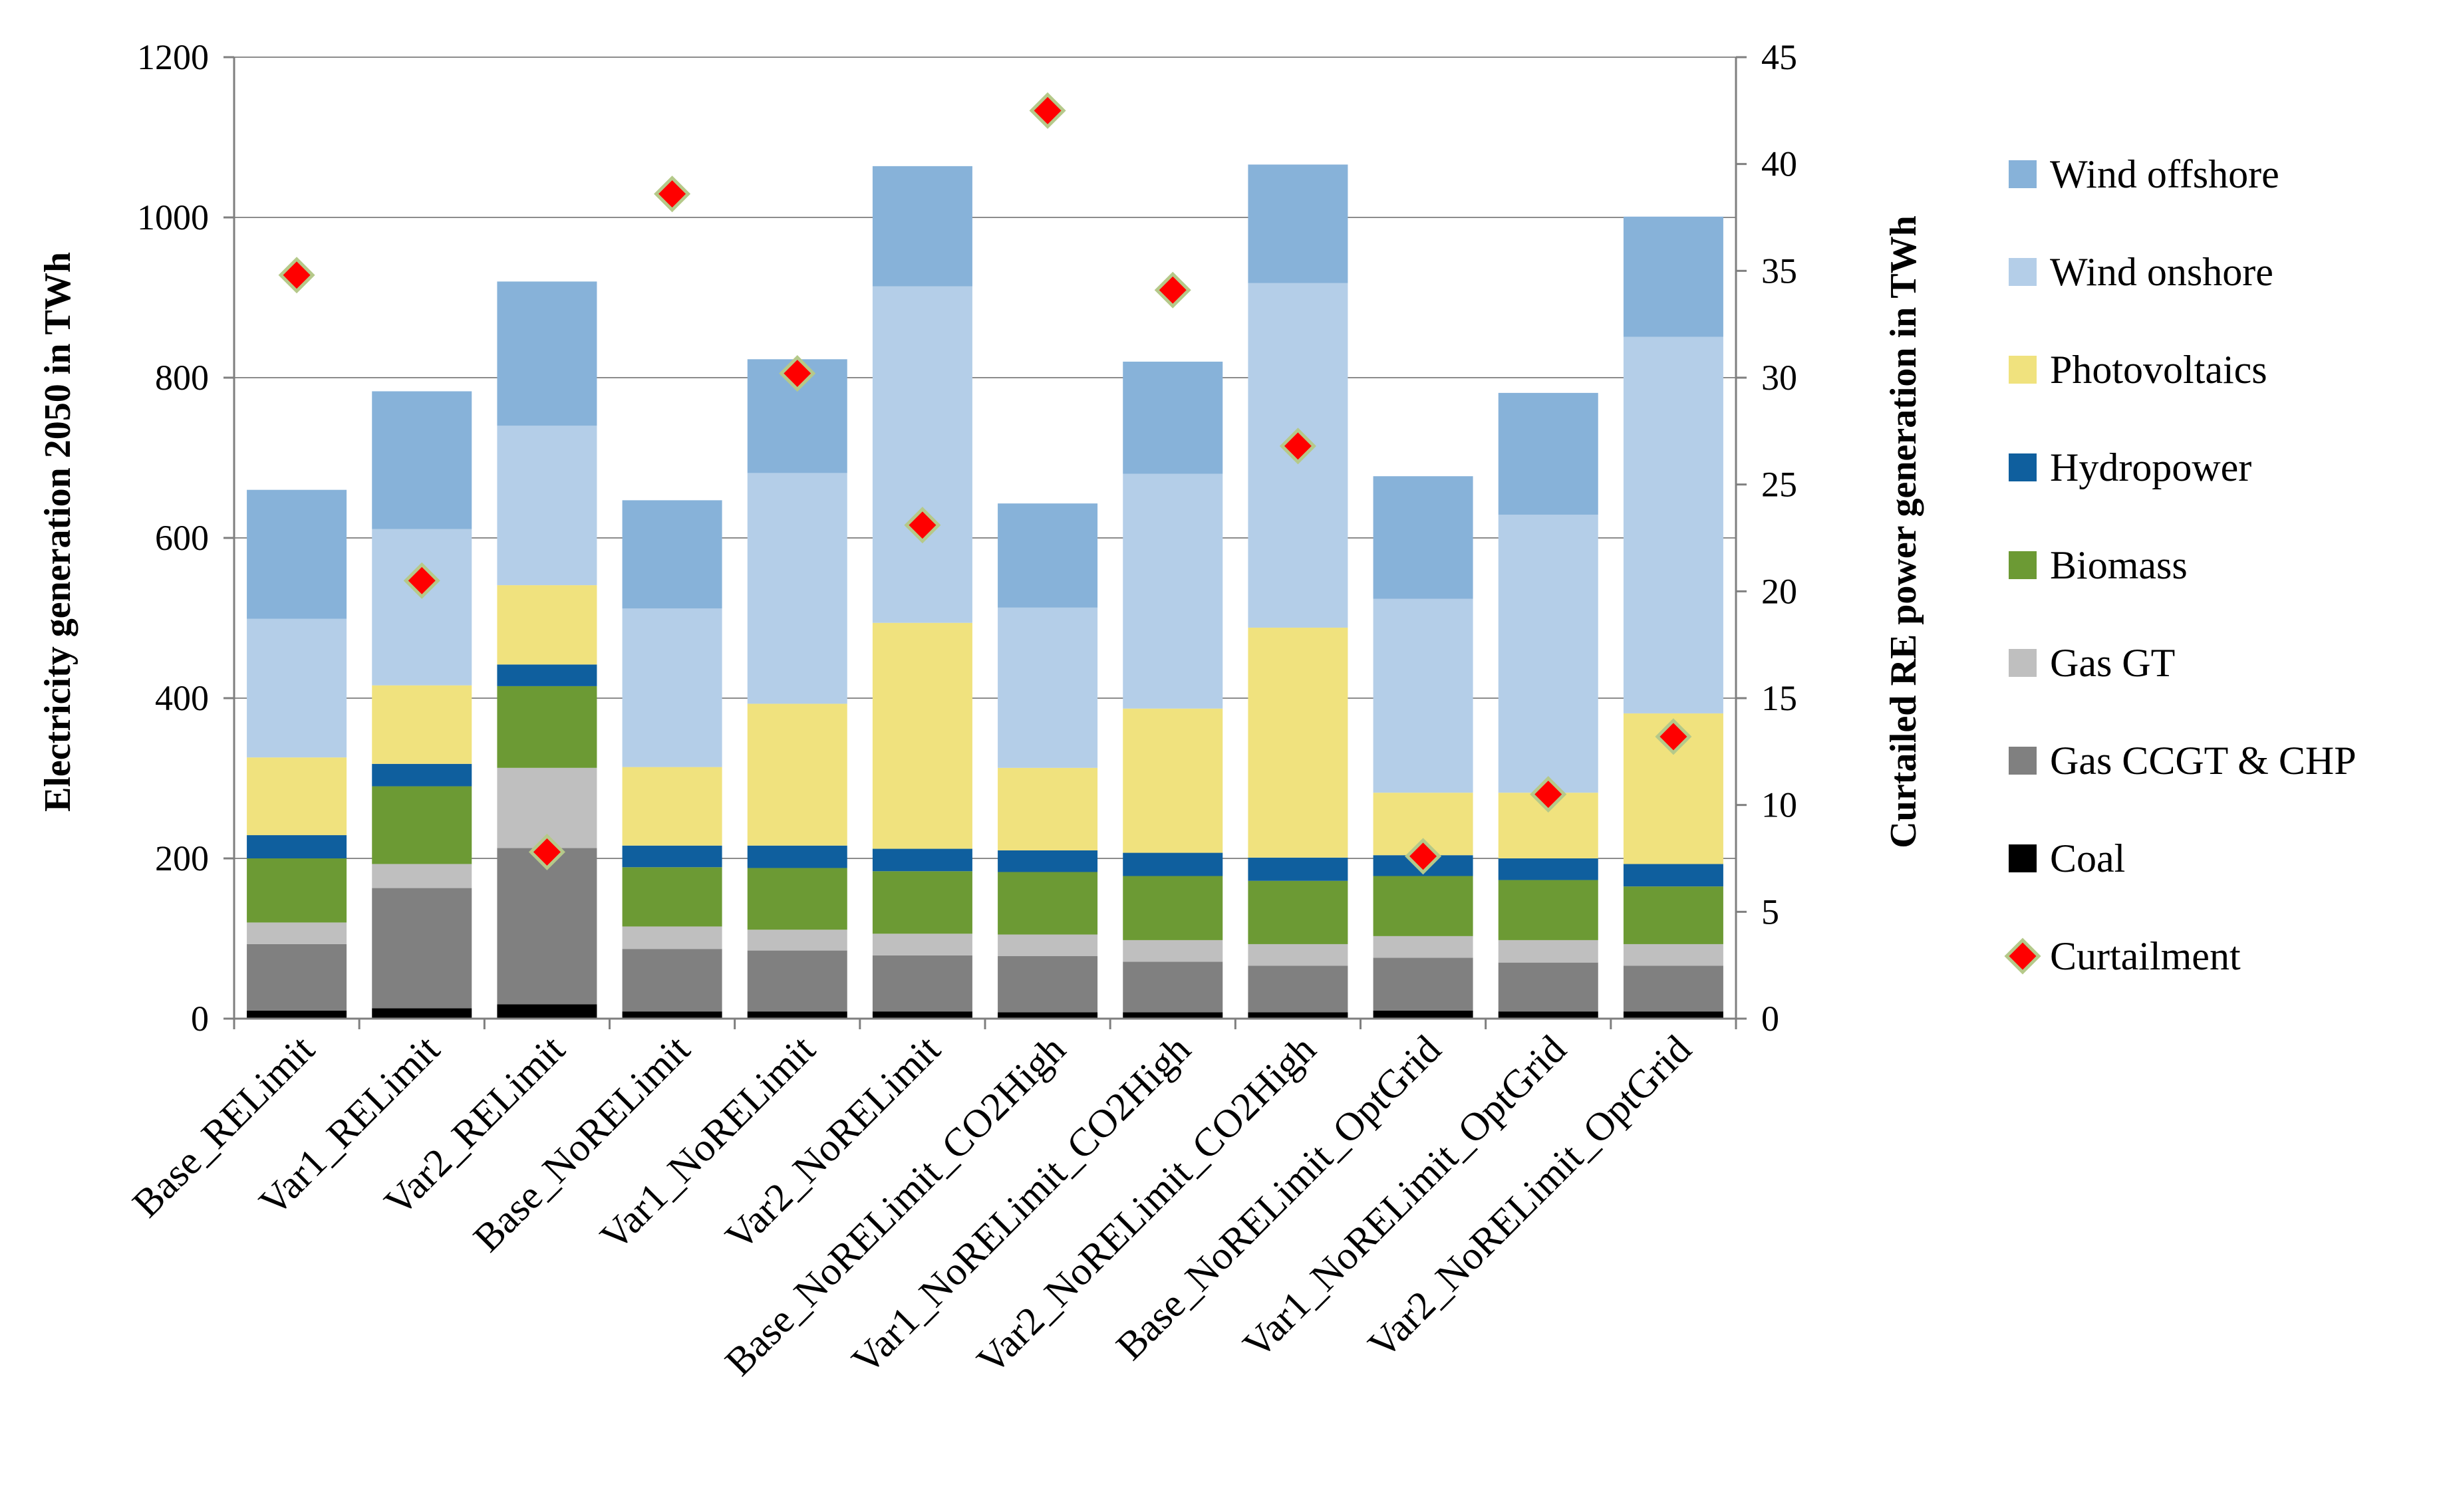 The height and width of the screenshot is (1512, 2447). What do you see at coordinates (1903, 531) in the screenshot?
I see `y2-axis-title: Curtailed RE power generation in TWh` at bounding box center [1903, 531].